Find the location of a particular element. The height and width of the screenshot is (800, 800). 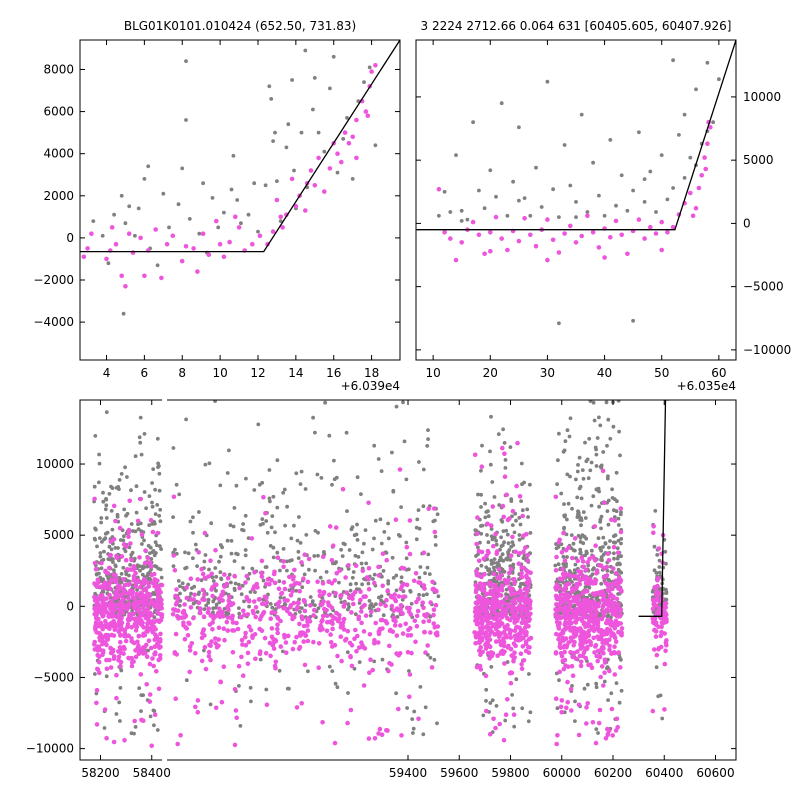

x-tick-label: 14 is located at coordinates (295, 373).